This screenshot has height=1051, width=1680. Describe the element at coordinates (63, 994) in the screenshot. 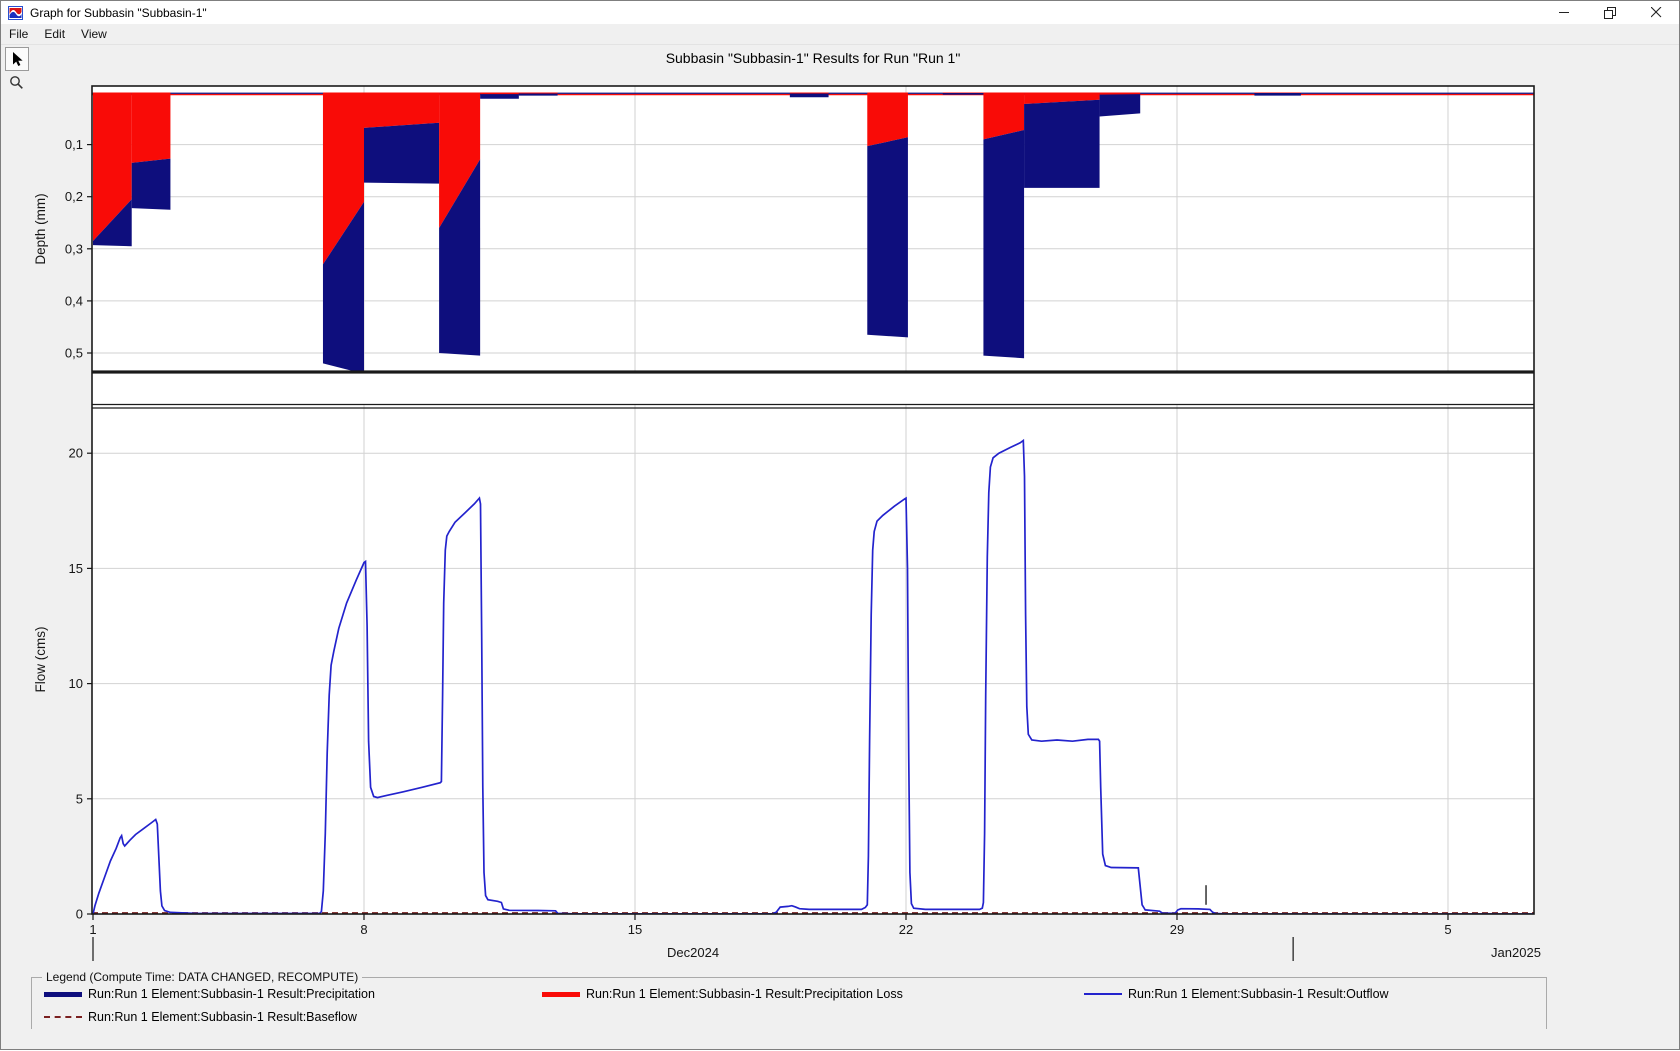

I see `precipitation-swatch-icon` at that location.